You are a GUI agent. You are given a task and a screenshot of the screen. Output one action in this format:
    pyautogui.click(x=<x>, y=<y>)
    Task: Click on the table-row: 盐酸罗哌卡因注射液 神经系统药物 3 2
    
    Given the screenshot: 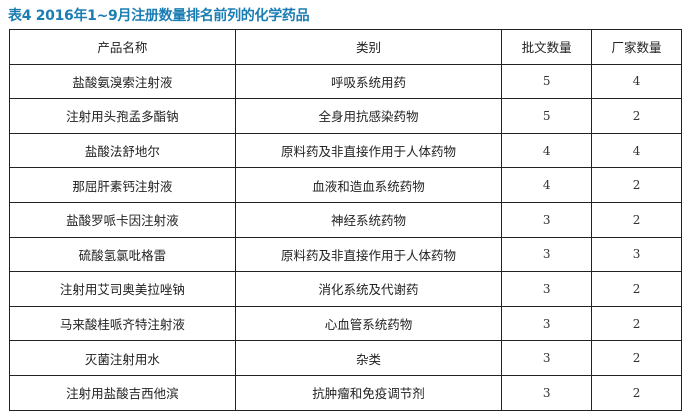 What is the action you would take?
    pyautogui.click(x=345, y=219)
    